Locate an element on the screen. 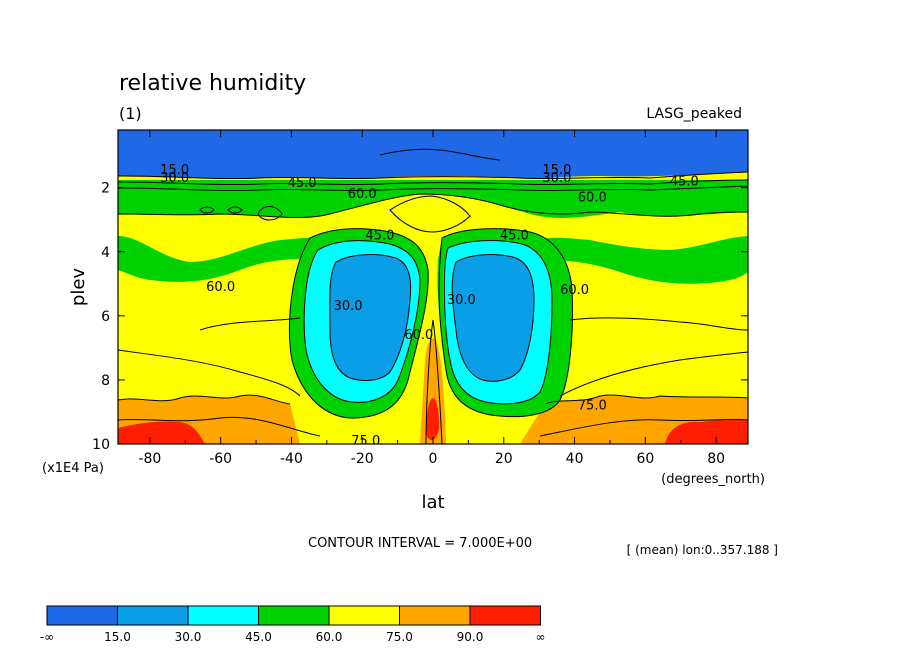 This screenshot has width=904, height=654. x-tick-label: -60 is located at coordinates (220, 459).